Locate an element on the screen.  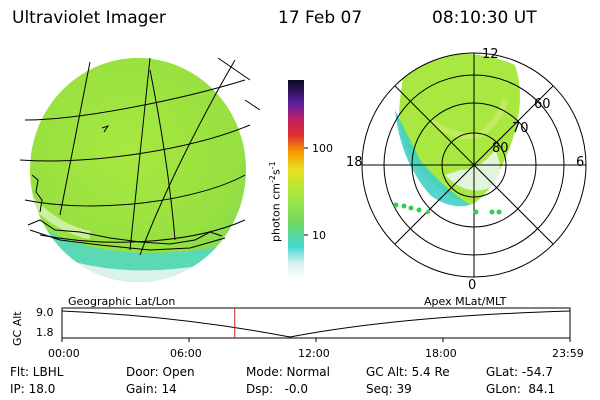
status-filter: Flt: LBHL is located at coordinates (37, 372).